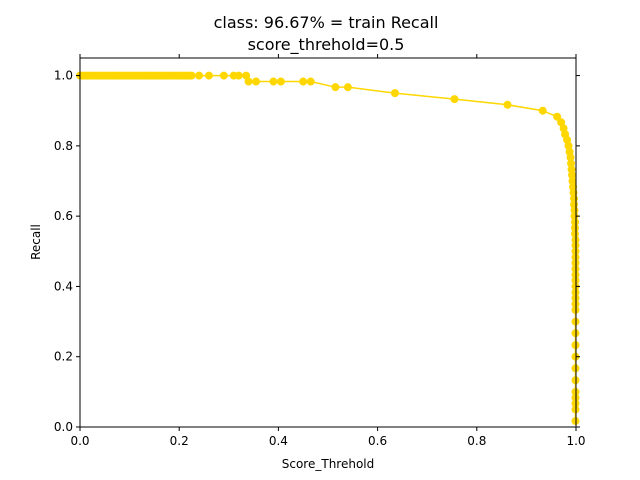  What do you see at coordinates (328, 464) in the screenshot?
I see `x-axis-label: Score_Threhold` at bounding box center [328, 464].